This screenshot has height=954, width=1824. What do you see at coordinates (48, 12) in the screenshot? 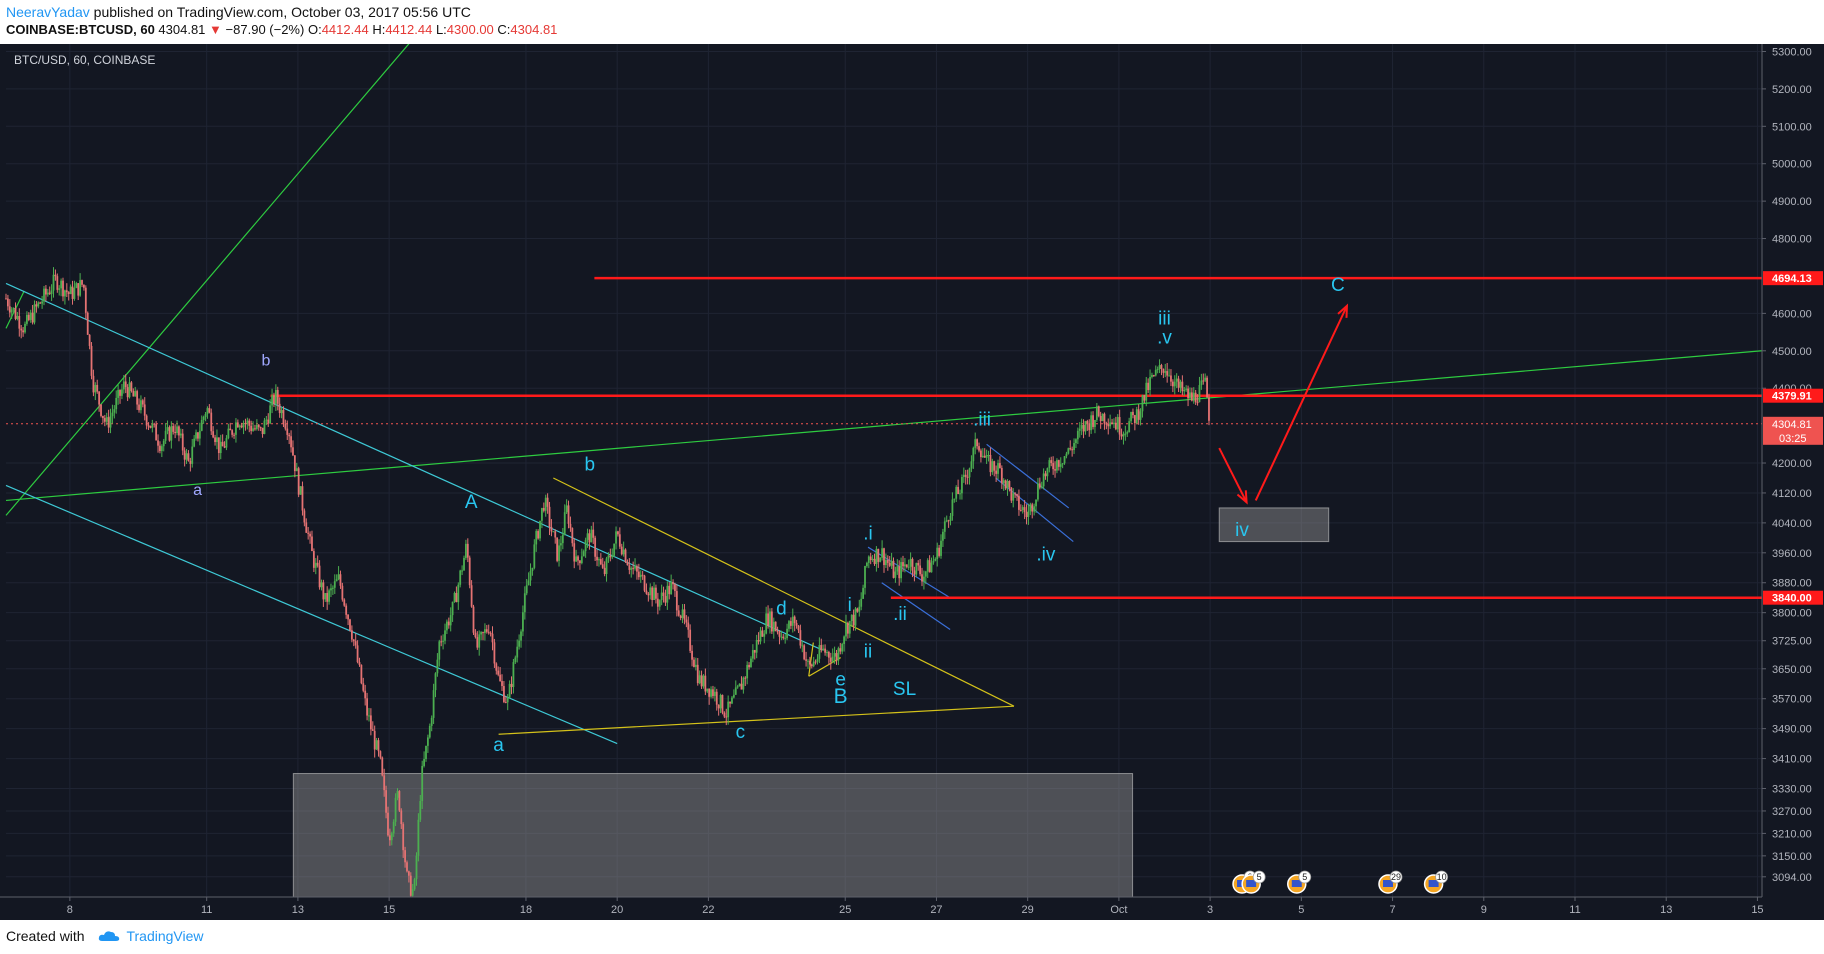
I see `author-link: NeeravYadav` at bounding box center [48, 12].